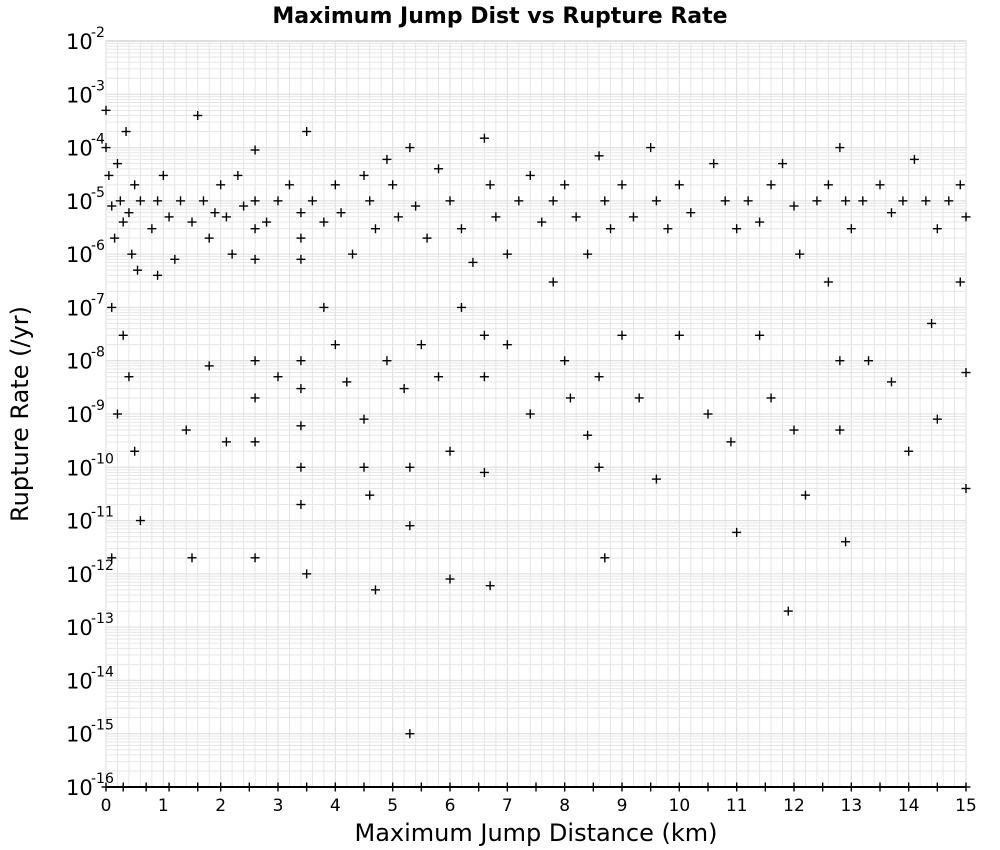  I want to click on y-tick-label: 10⁻¹³, so click(90, 625).